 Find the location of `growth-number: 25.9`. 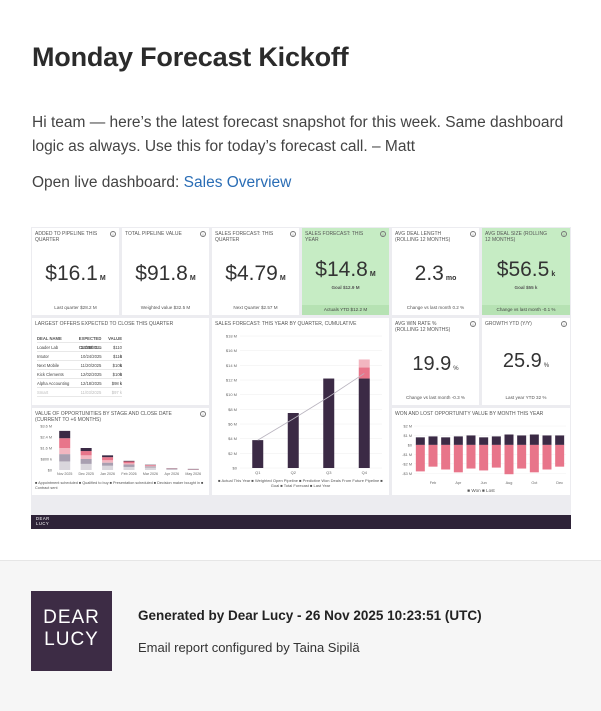

growth-number: 25.9 is located at coordinates (522, 361).